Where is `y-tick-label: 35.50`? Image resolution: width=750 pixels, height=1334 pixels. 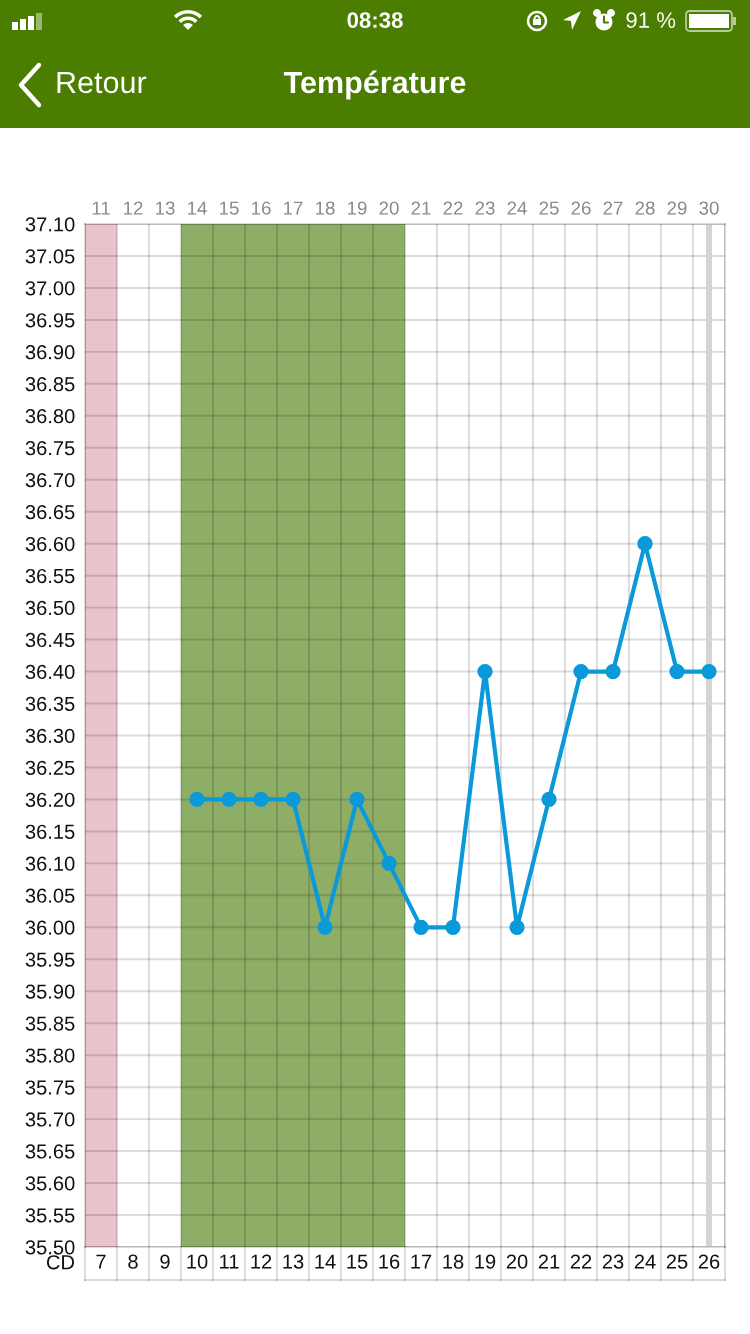 y-tick-label: 35.50 is located at coordinates (50, 1247).